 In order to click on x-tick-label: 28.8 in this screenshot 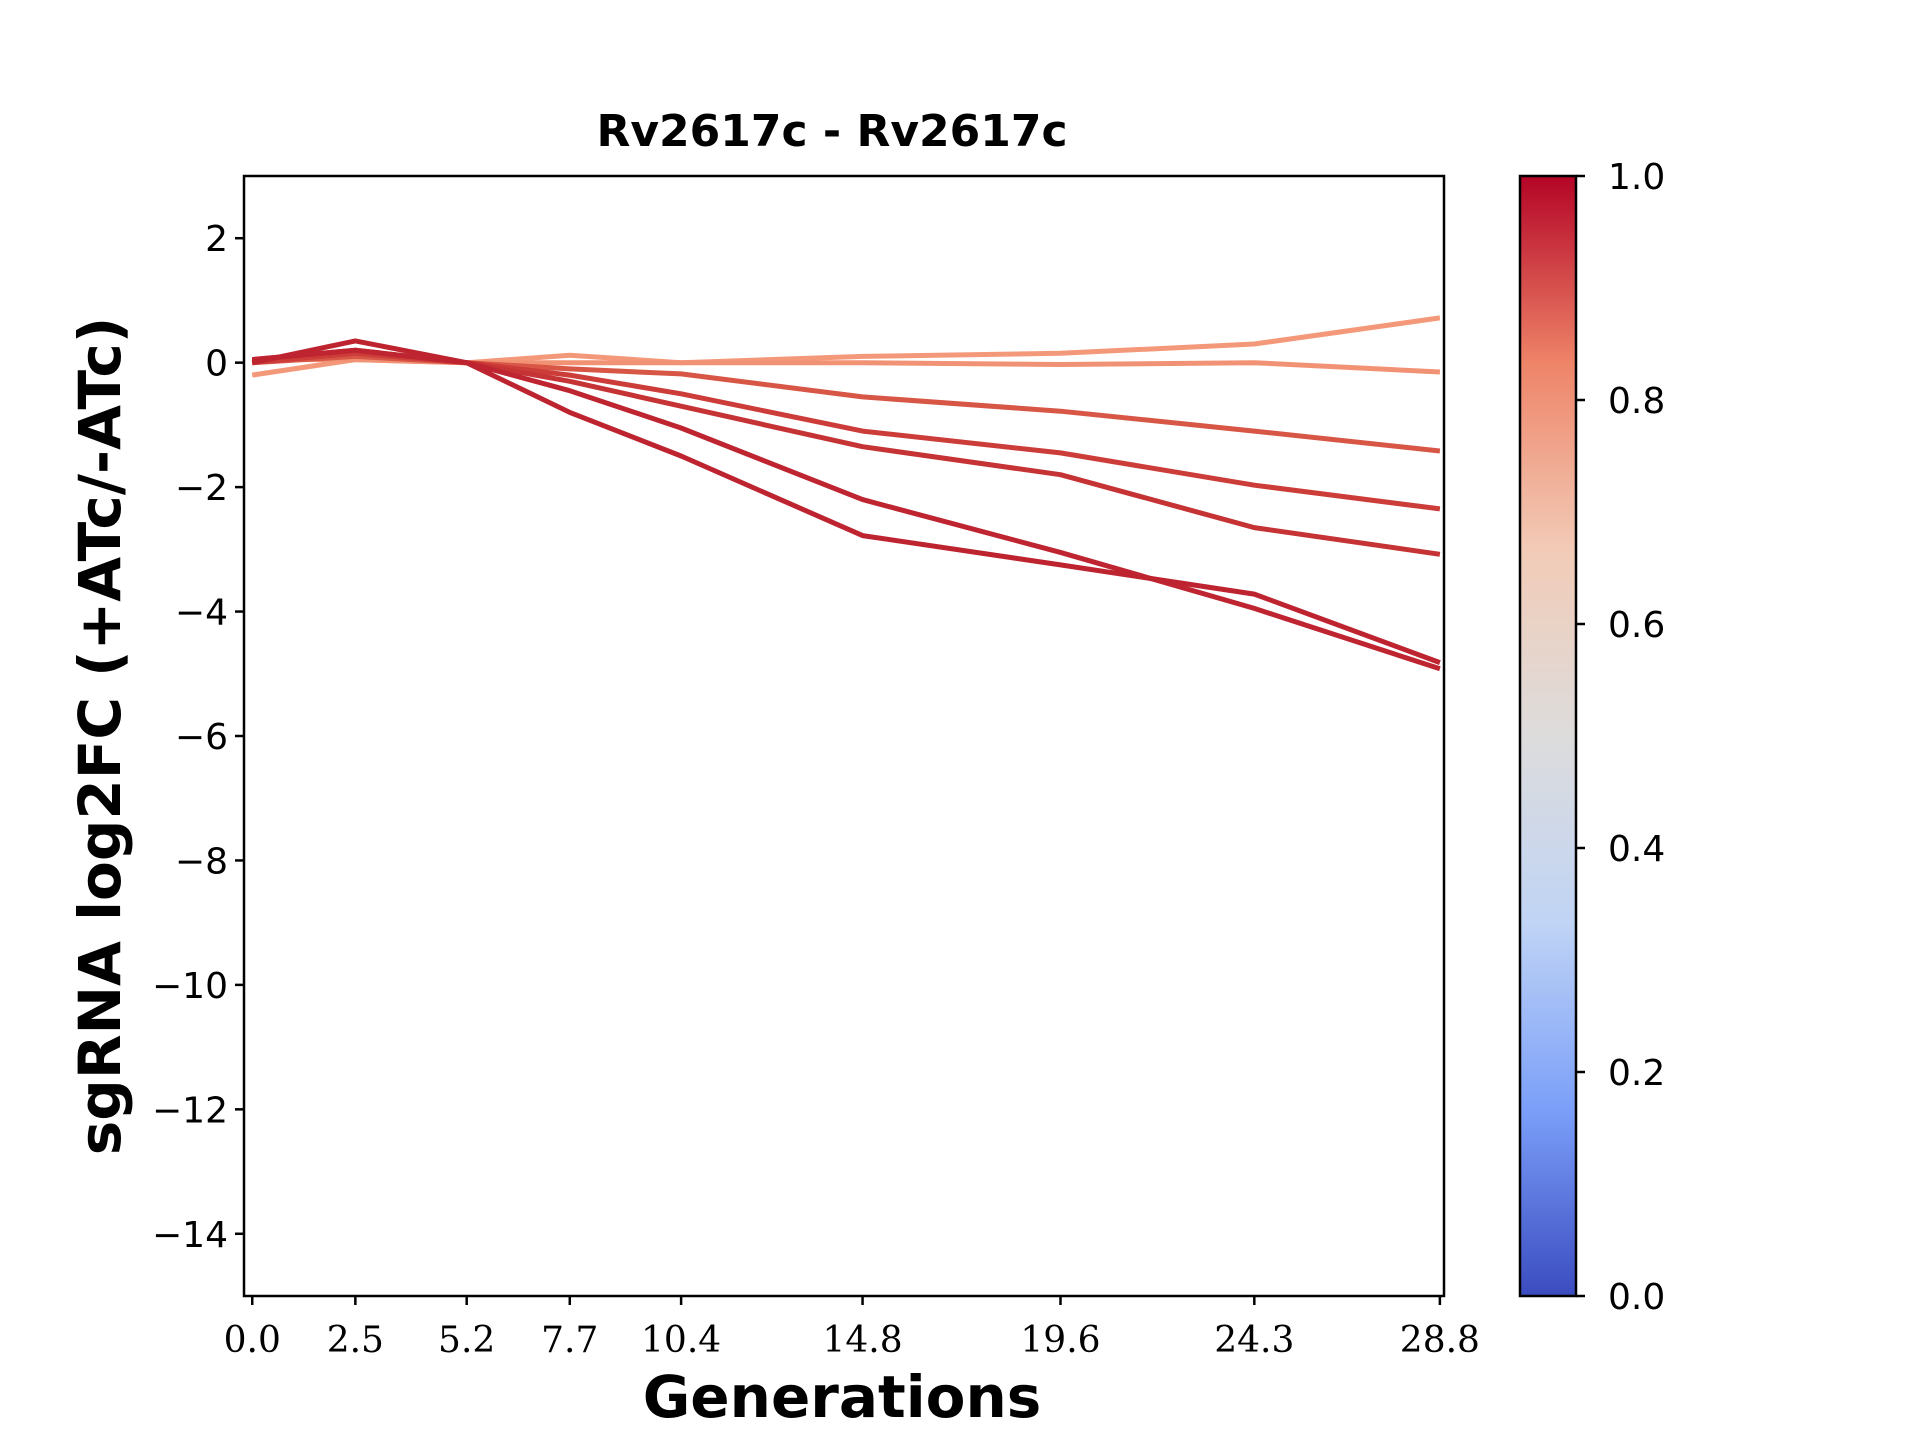, I will do `click(1440, 1340)`.